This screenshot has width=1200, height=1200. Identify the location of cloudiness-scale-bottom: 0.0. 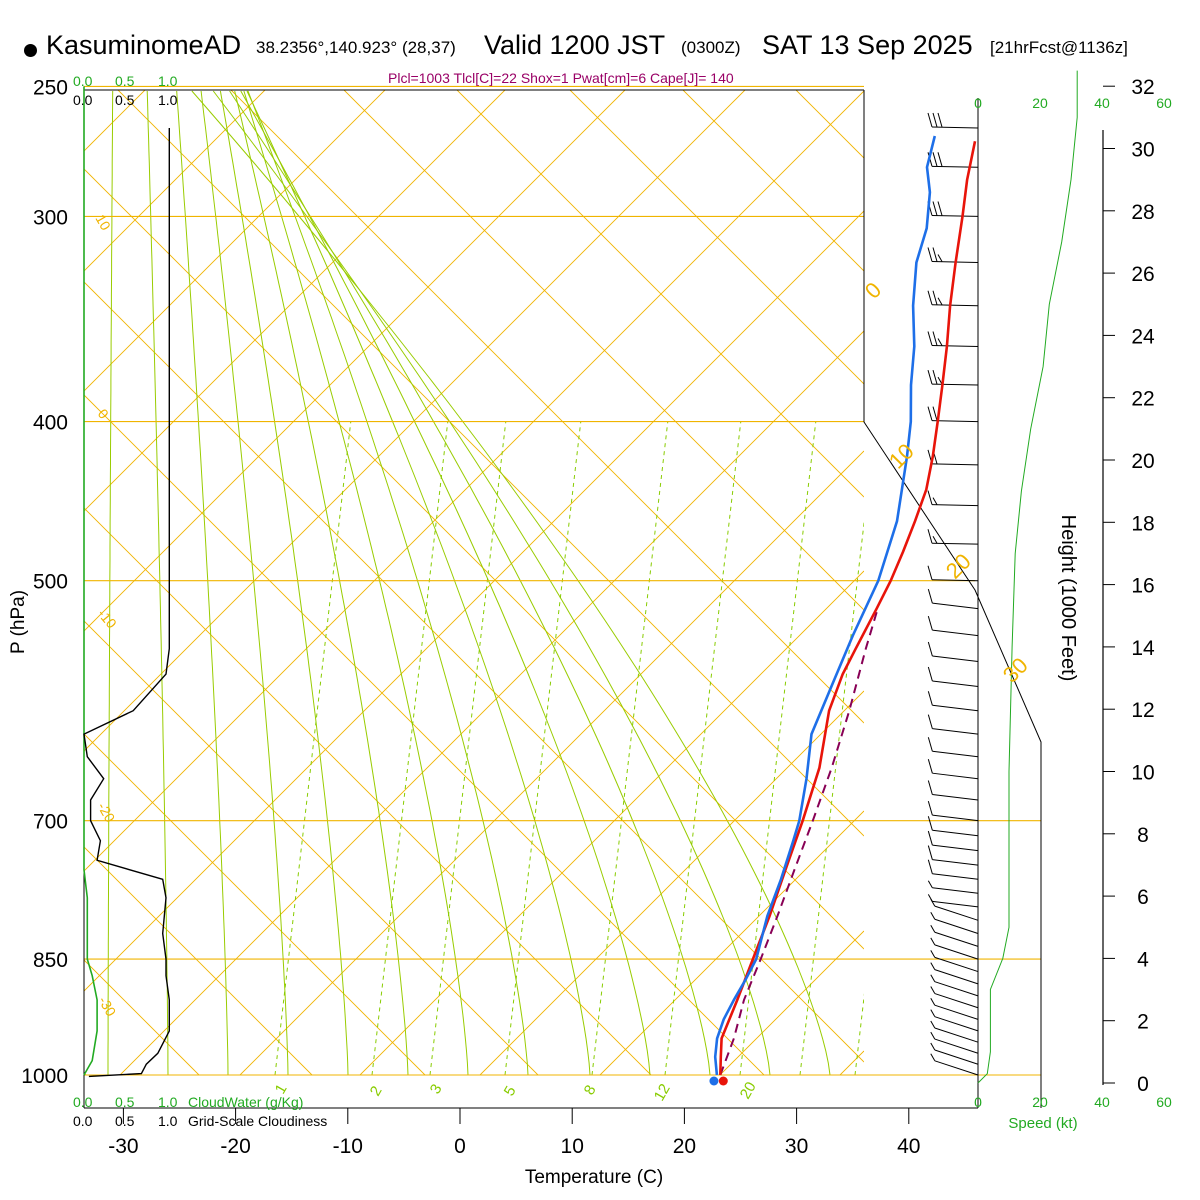
(83, 1121).